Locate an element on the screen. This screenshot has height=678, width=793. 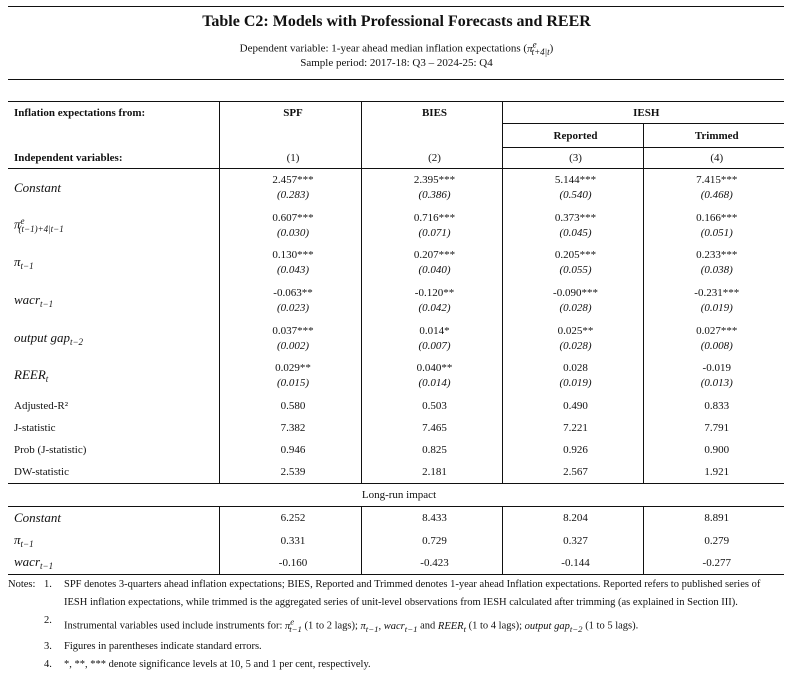
coefficient: 0.014* is located at coordinates (434, 330).